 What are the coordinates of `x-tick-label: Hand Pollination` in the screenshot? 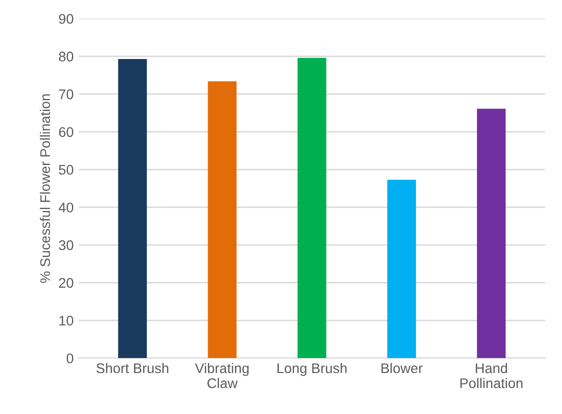 It's located at (491, 375).